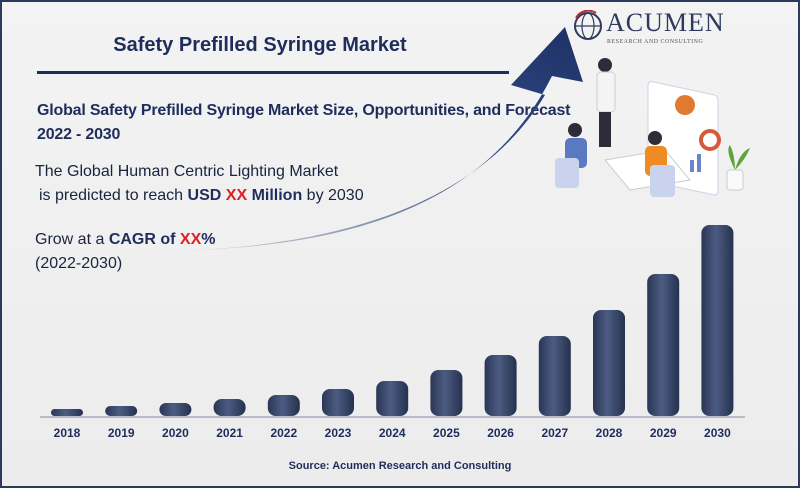 The height and width of the screenshot is (488, 800). What do you see at coordinates (204, 195) in the screenshot?
I see `usd-label: USD` at bounding box center [204, 195].